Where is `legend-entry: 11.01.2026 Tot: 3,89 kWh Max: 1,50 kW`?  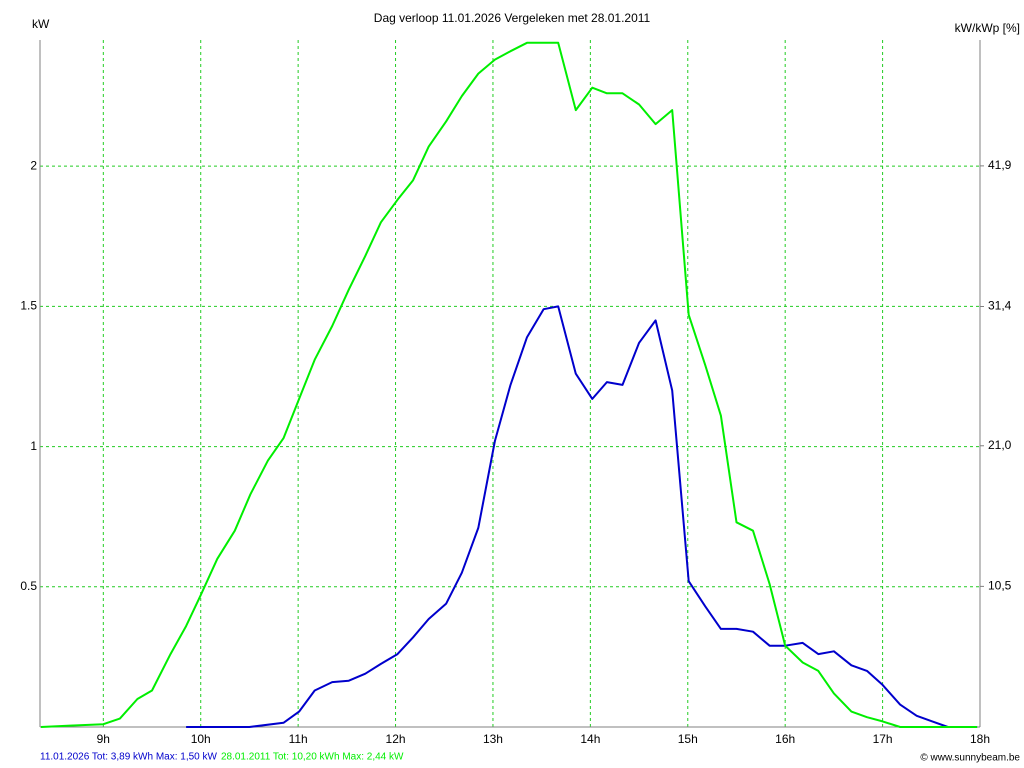 legend-entry: 11.01.2026 Tot: 3,89 kWh Max: 1,50 kW is located at coordinates (129, 757).